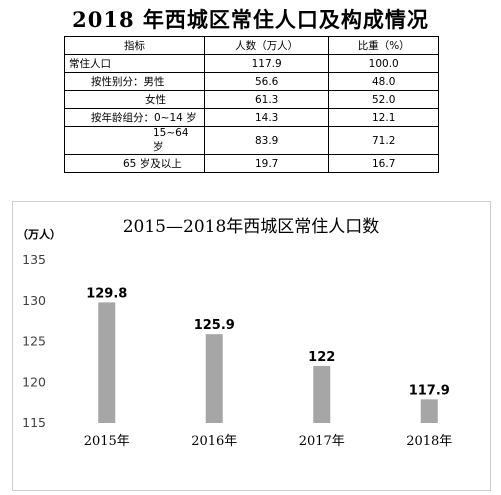 This screenshot has height=495, width=501. I want to click on y-axis-ticks: 115 120 125 130 135, so click(34, 341).